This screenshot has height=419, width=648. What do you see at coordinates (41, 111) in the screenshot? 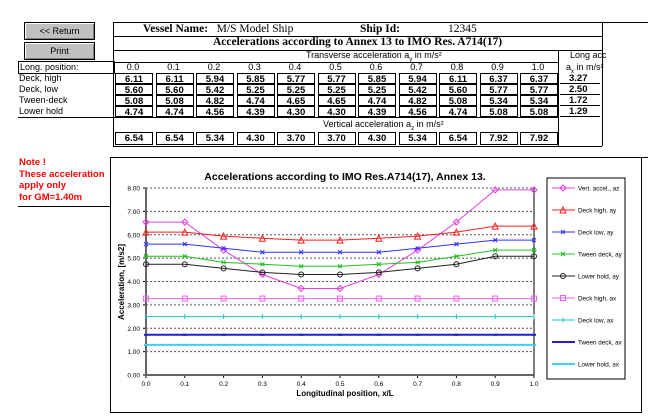
I see `row-label: Lower hold` at bounding box center [41, 111].